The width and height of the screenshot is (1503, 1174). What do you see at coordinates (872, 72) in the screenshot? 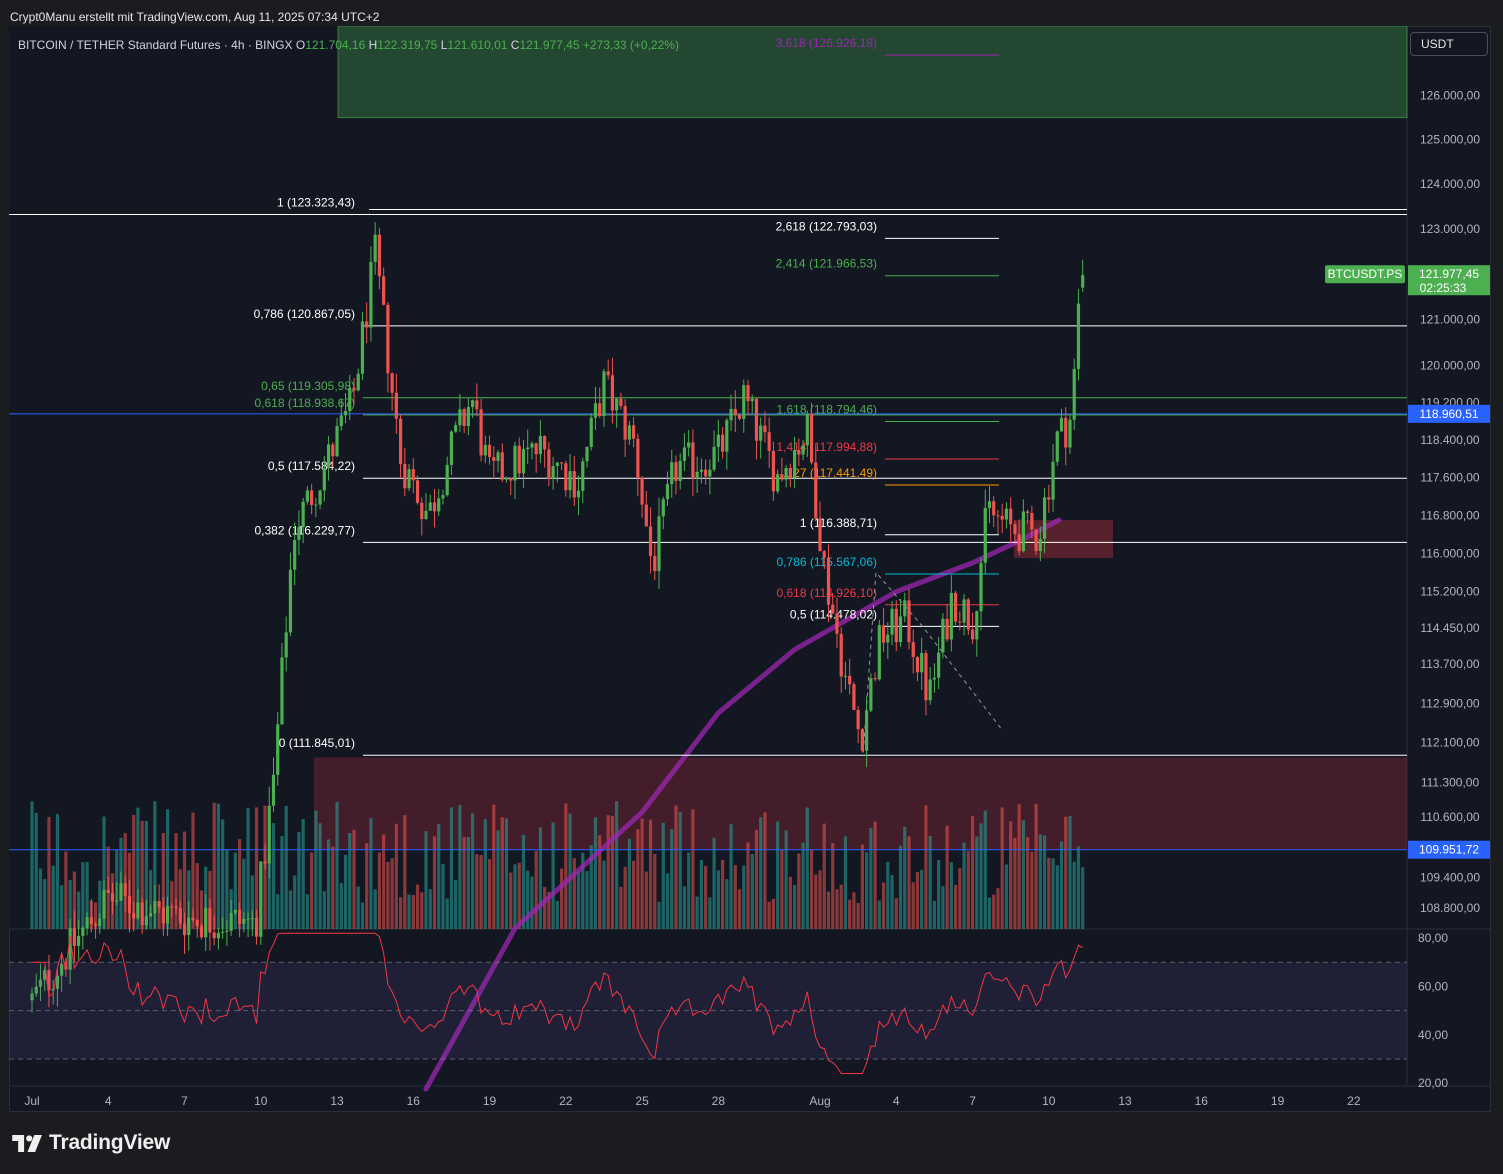
I see `zone-target` at bounding box center [872, 72].